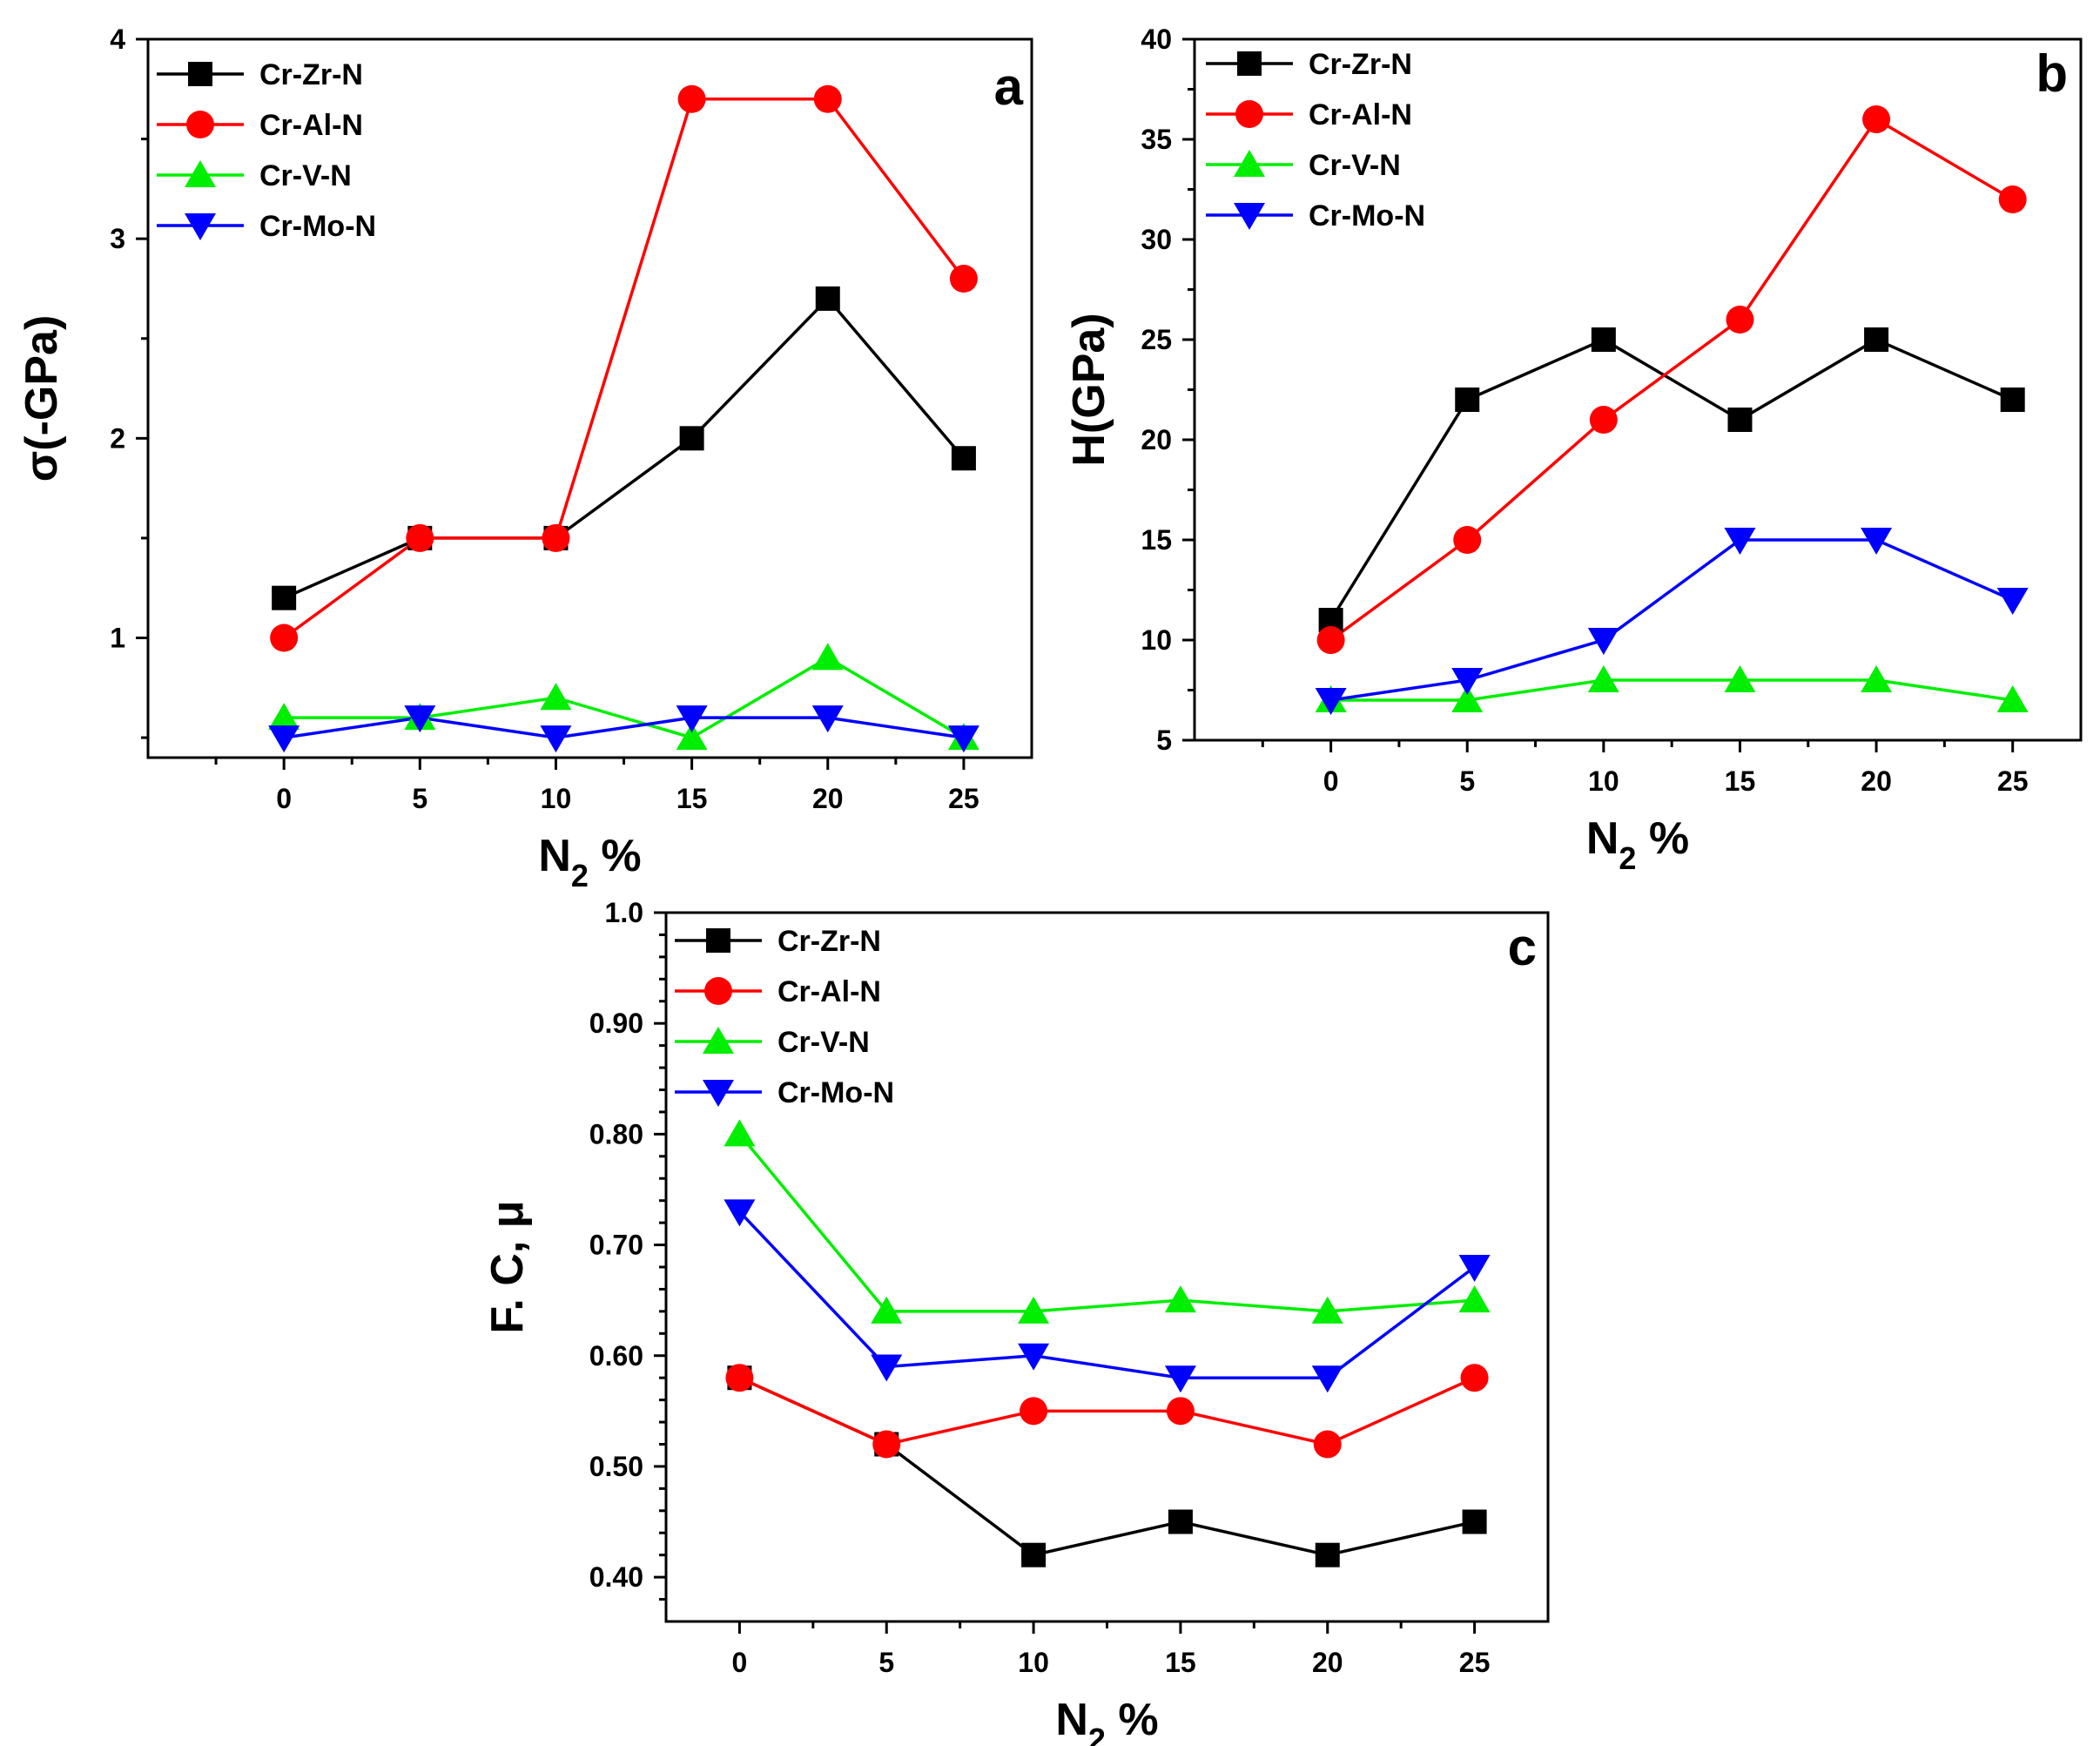 The height and width of the screenshot is (1746, 2100). Describe the element at coordinates (828, 798) in the screenshot. I see `x-tick-label: 20` at that location.